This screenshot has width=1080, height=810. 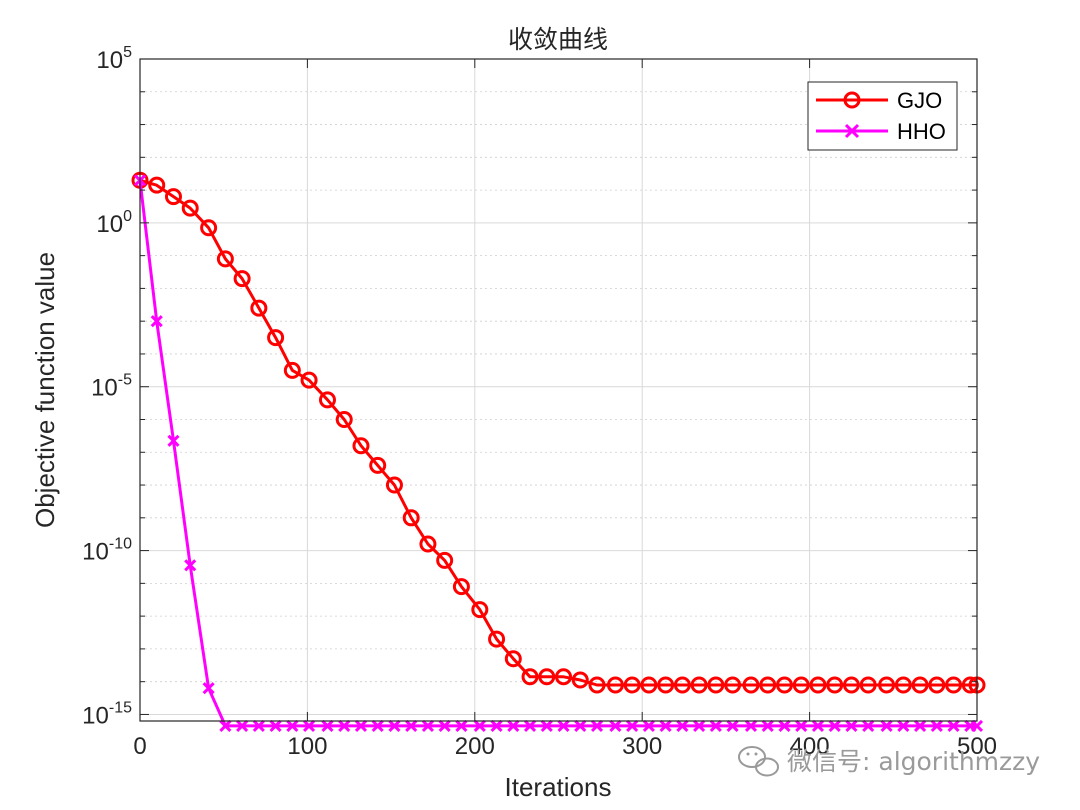 What do you see at coordinates (307, 746) in the screenshot?
I see `x-tick-label: 100` at bounding box center [307, 746].